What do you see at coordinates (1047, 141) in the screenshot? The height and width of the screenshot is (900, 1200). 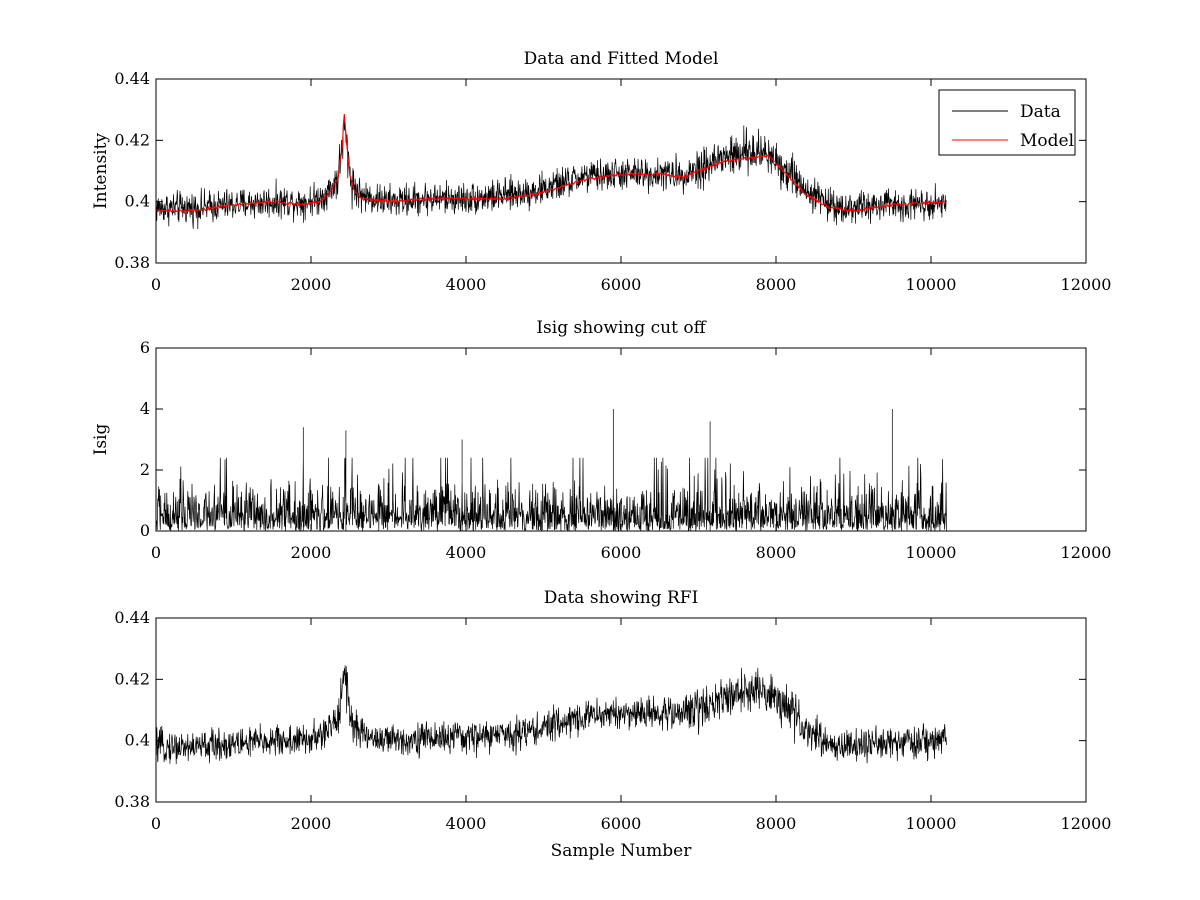 I see `legend-label: Model` at bounding box center [1047, 141].